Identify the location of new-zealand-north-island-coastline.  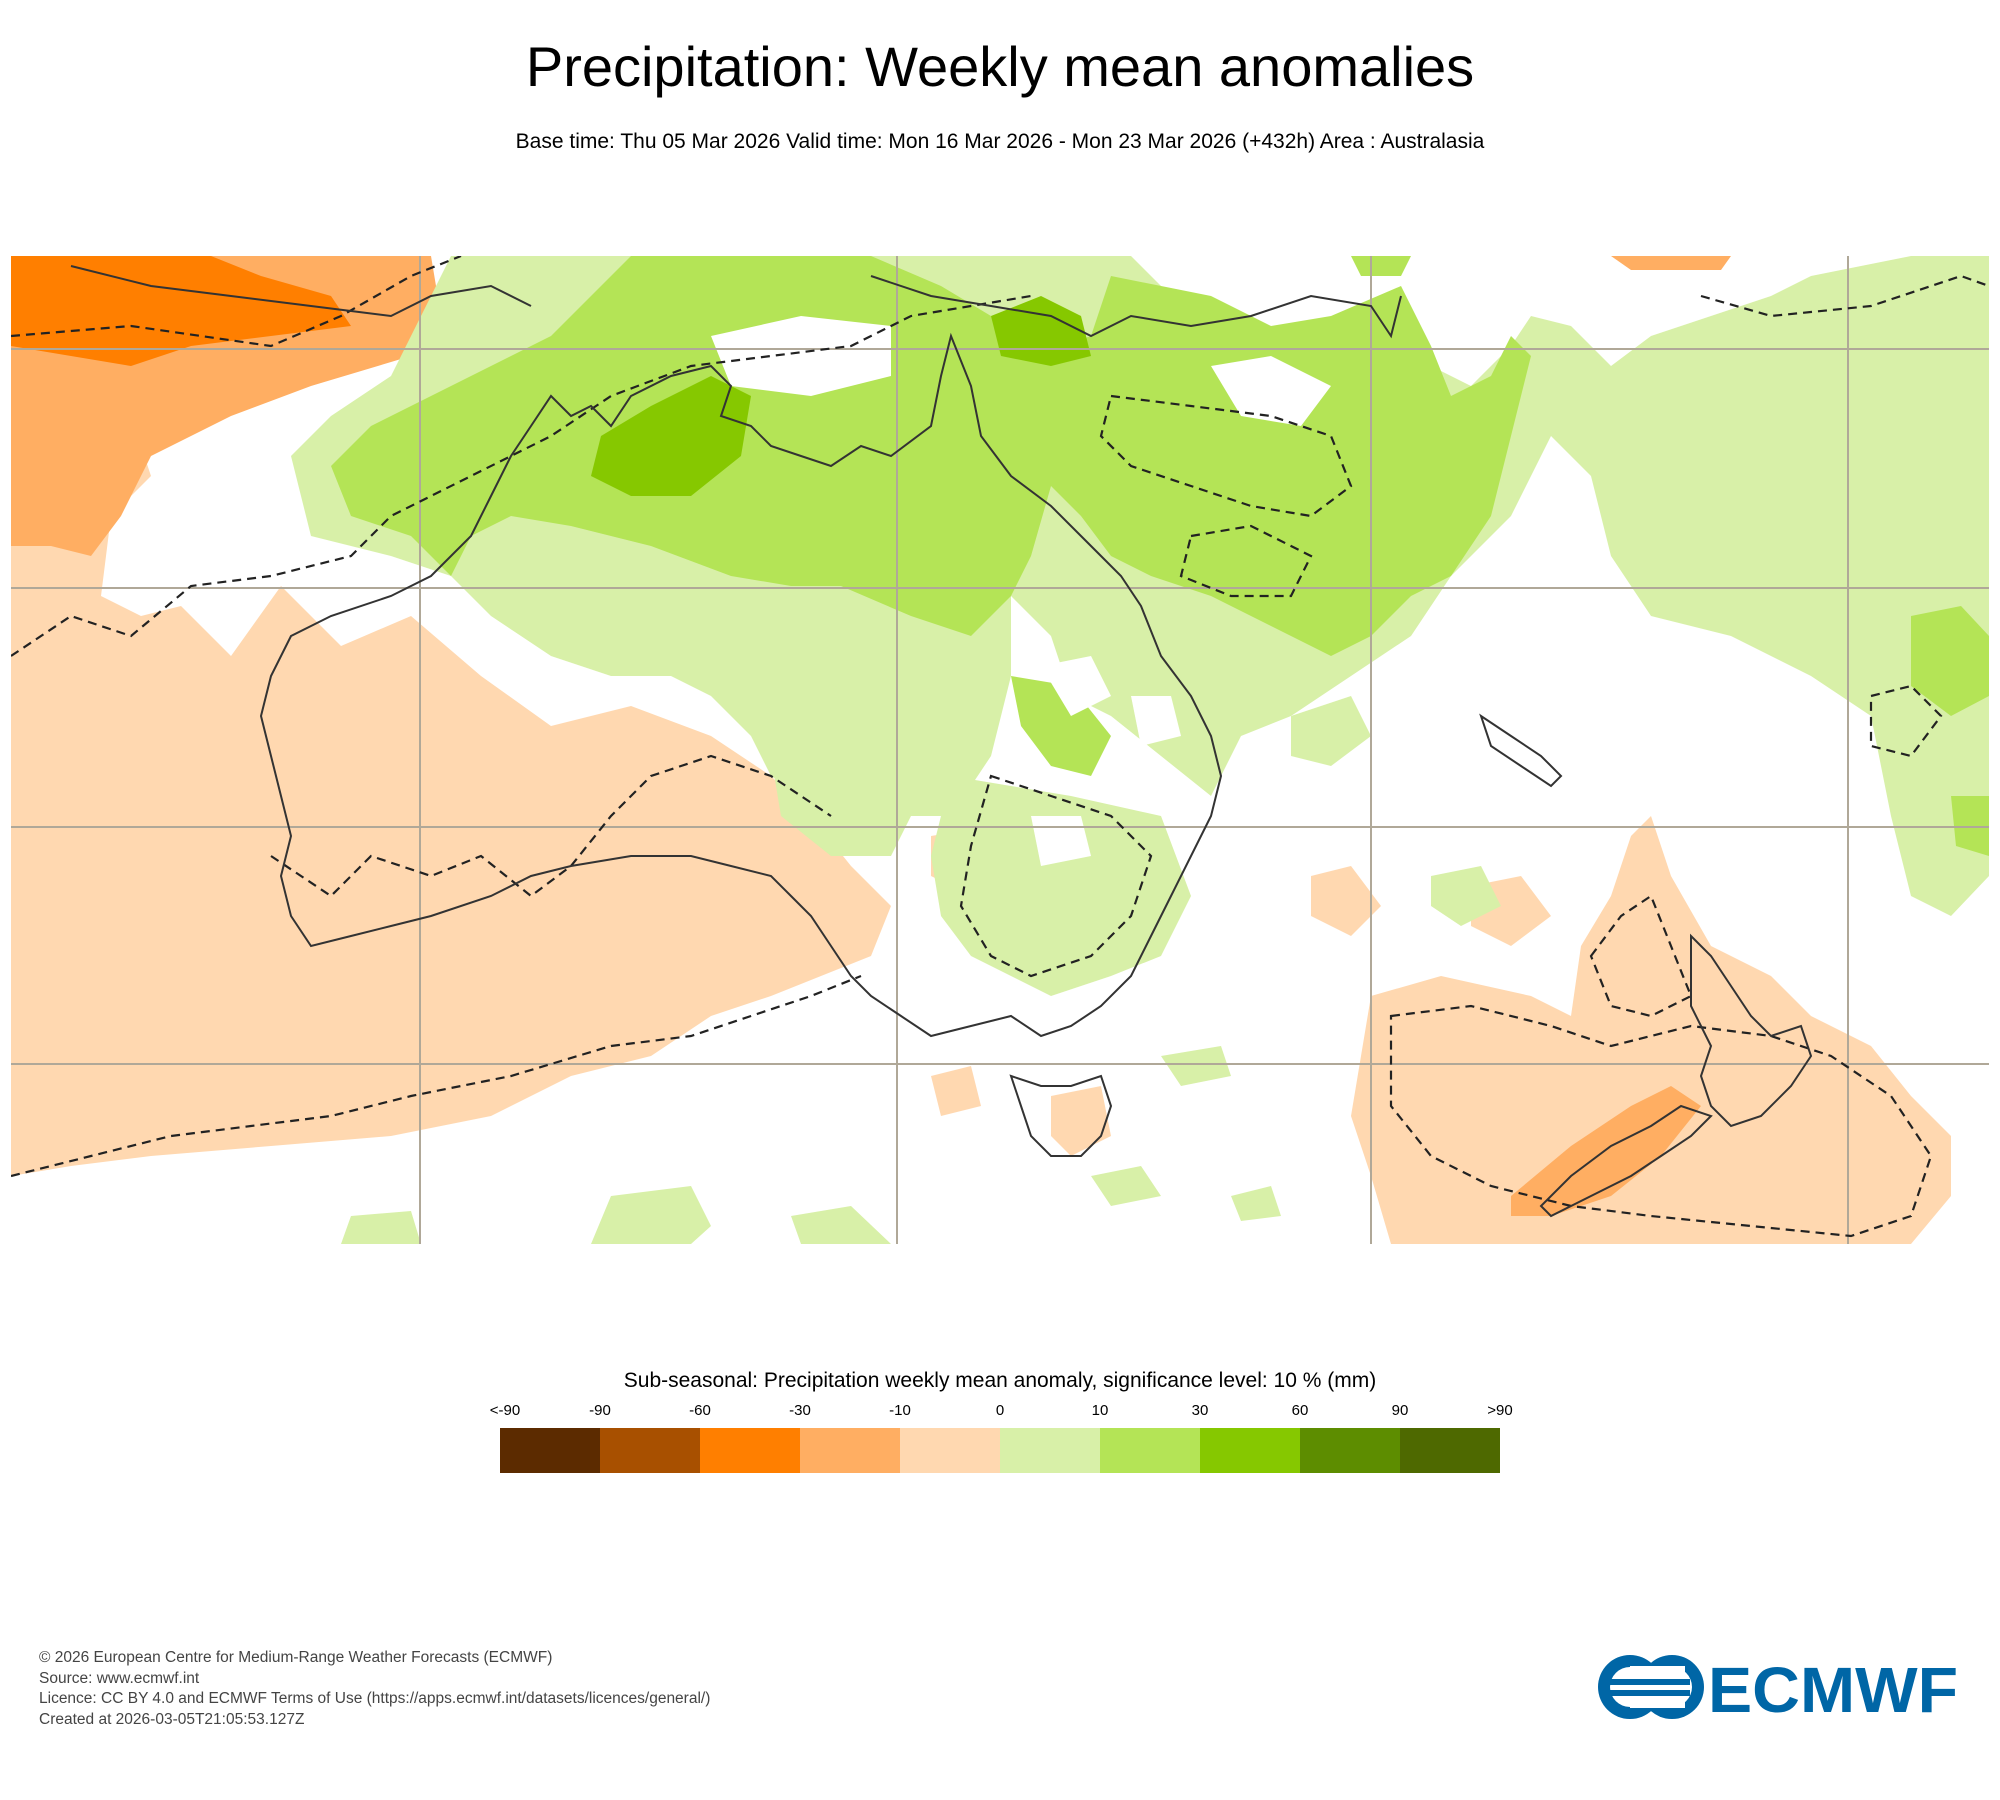
(1751, 1030).